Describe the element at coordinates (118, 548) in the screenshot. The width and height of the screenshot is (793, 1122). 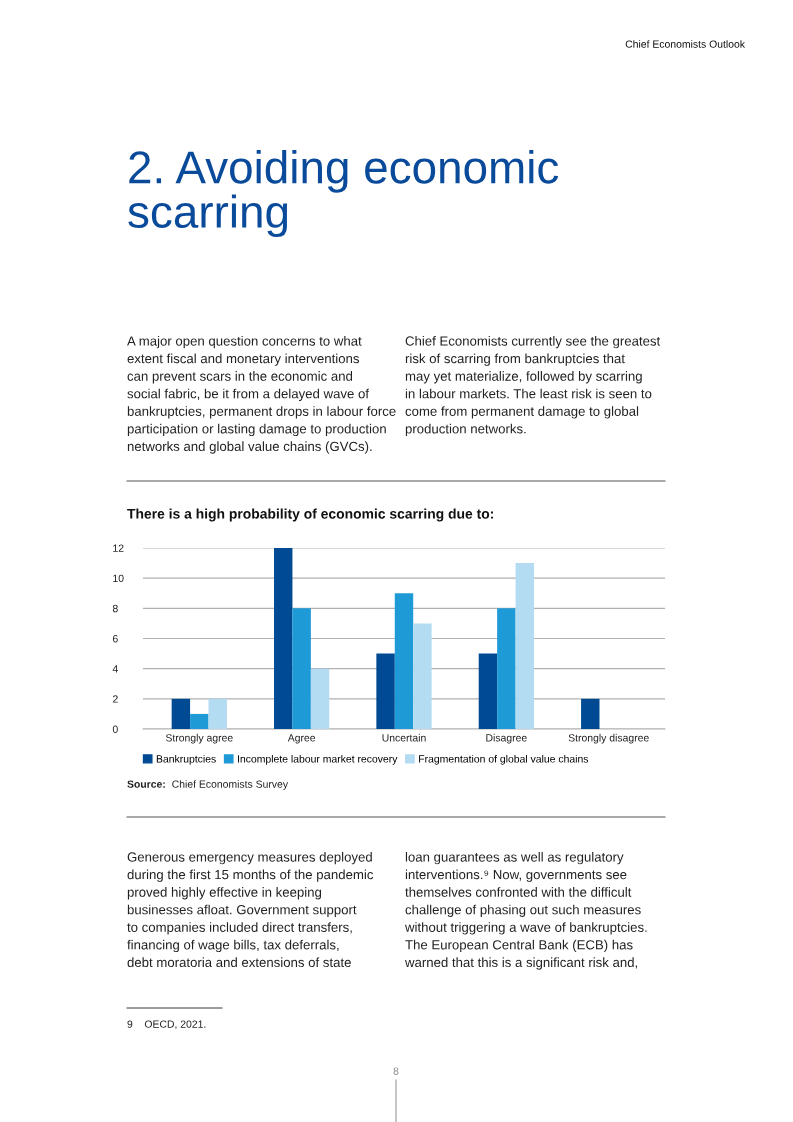
I see `y-tick-label: 12` at that location.